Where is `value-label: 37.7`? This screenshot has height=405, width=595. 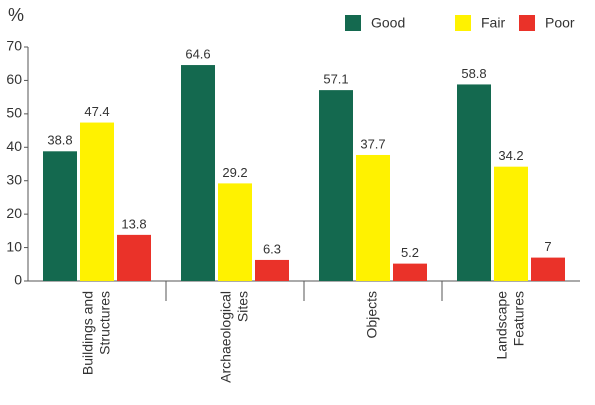
value-label: 37.7 is located at coordinates (372, 143).